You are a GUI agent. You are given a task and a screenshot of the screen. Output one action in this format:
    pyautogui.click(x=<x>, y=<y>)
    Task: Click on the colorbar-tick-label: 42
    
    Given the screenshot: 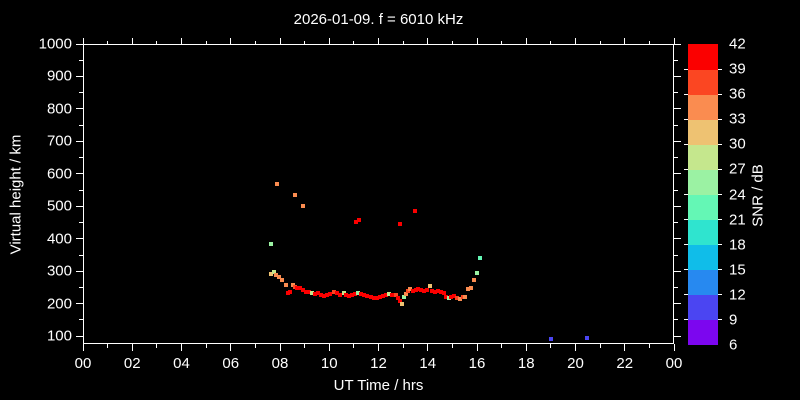 What is the action you would take?
    pyautogui.click(x=737, y=44)
    